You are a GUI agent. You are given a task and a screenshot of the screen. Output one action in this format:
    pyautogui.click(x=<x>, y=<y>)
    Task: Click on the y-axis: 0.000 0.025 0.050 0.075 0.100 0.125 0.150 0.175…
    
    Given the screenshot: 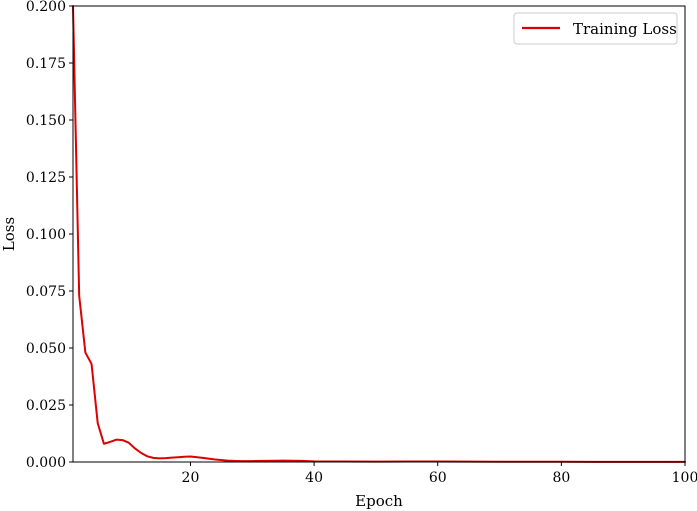 What is the action you would take?
    pyautogui.click(x=49, y=235)
    